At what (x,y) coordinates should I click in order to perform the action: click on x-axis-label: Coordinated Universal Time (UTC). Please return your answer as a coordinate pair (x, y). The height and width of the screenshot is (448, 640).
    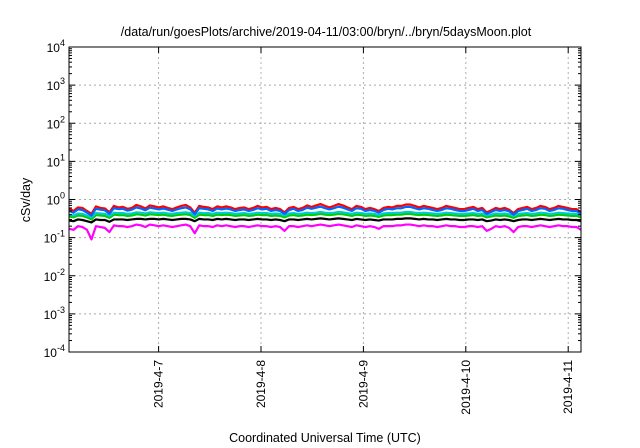
    Looking at the image, I should click on (325, 438).